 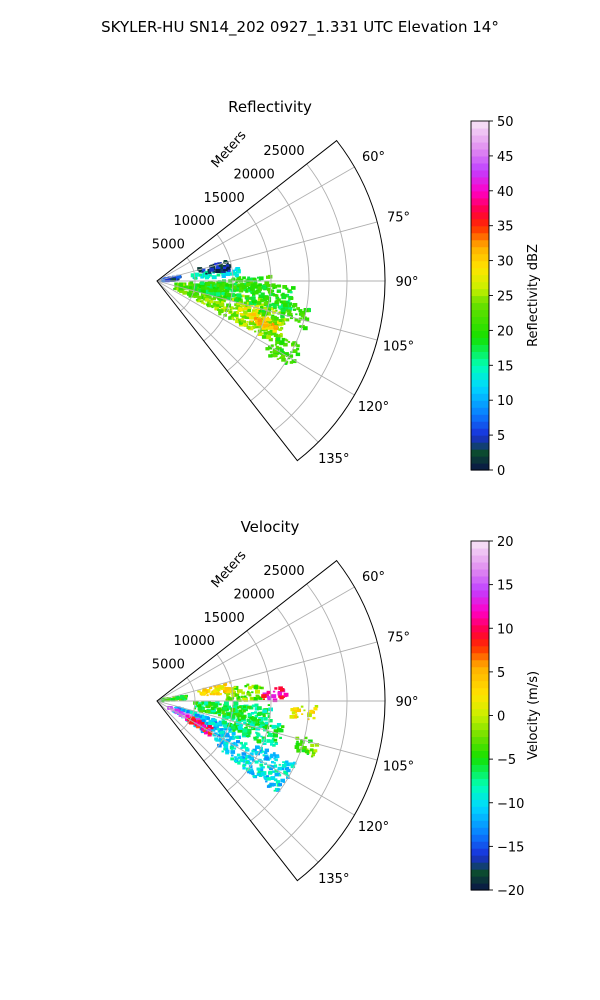 I want to click on azimuth-tick-label: 90°, so click(x=406, y=702).